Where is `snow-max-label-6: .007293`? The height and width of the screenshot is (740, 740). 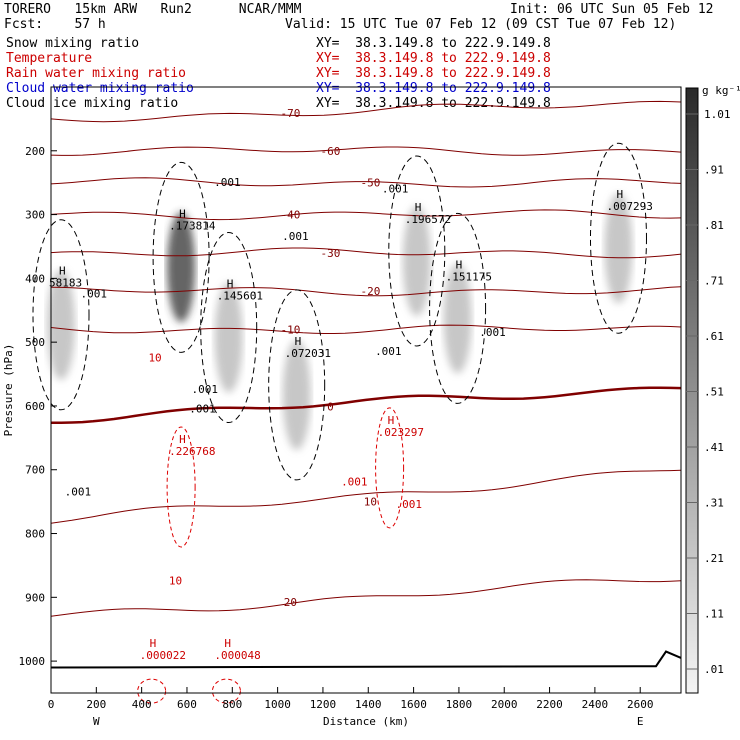 snow-max-label-6: .007293 is located at coordinates (629, 206).